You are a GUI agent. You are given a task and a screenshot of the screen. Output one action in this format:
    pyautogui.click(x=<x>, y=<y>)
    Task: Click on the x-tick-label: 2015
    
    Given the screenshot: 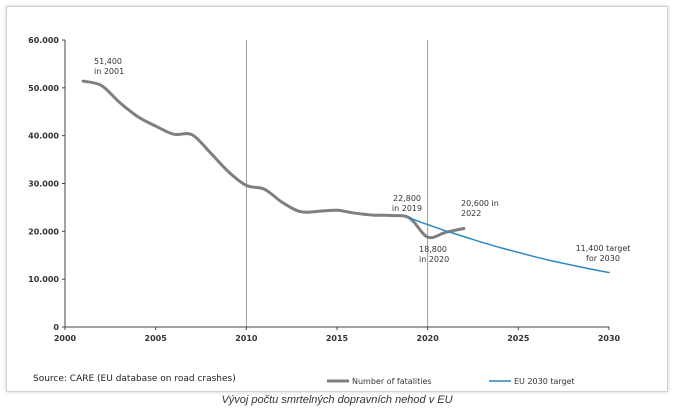 What is the action you would take?
    pyautogui.click(x=337, y=338)
    